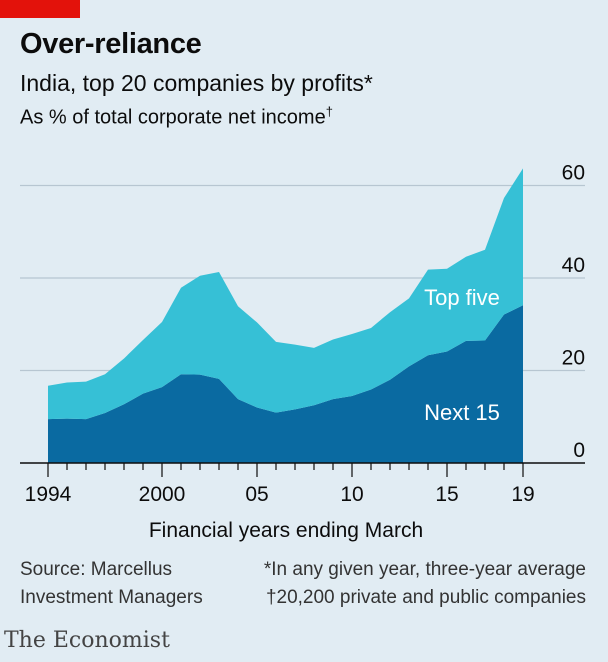 The width and height of the screenshot is (608, 662). What do you see at coordinates (579, 450) in the screenshot?
I see `y-tick-label: 0` at bounding box center [579, 450].